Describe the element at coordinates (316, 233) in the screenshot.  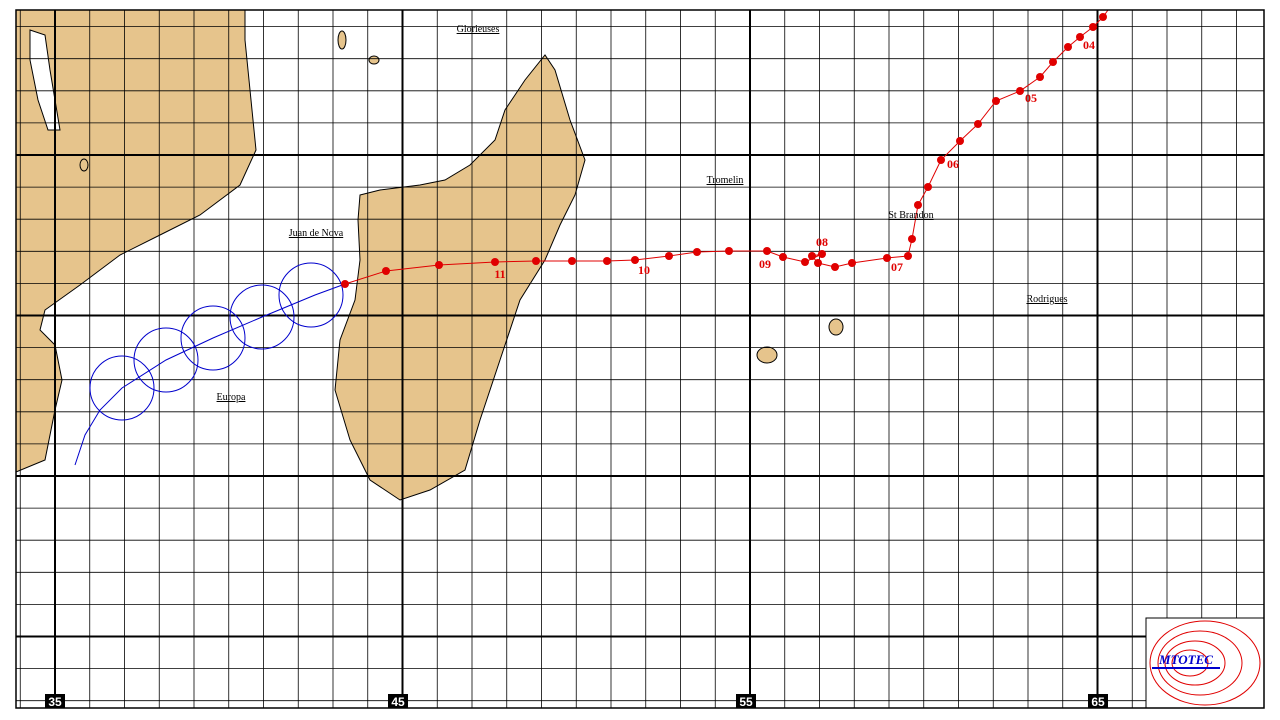
I see `place-label: Juan de Nova` at that location.